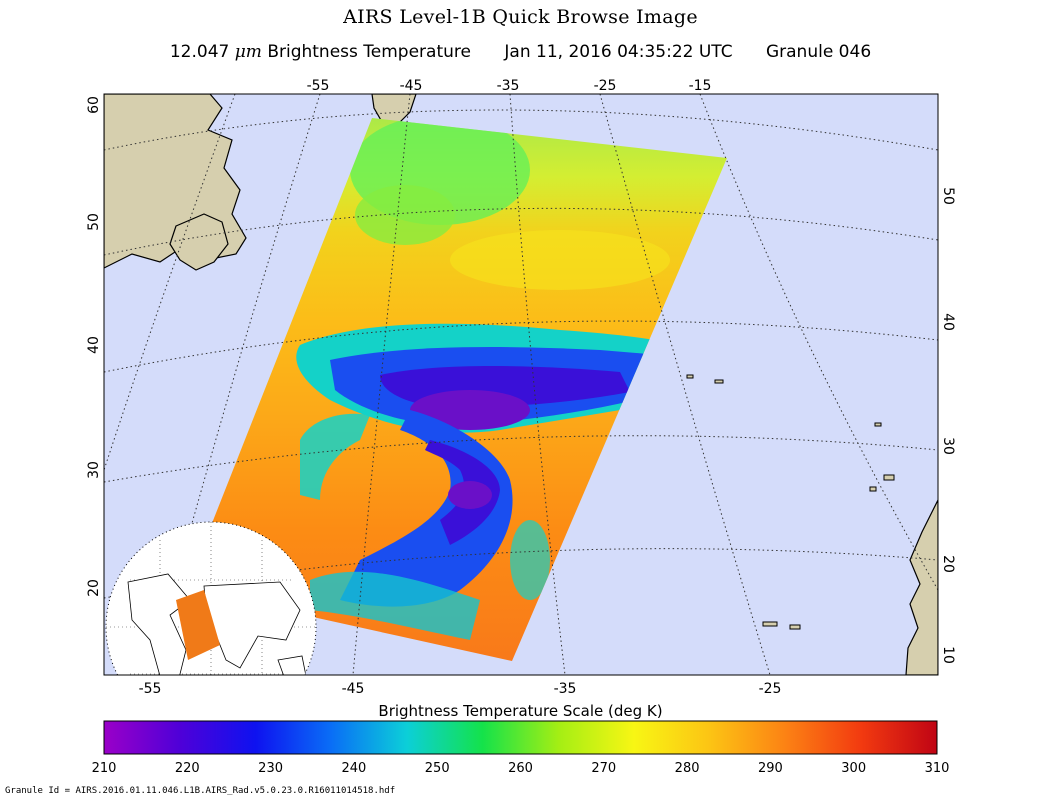 This screenshot has width=1041, height=804. I want to click on bottom-lon-label: -25, so click(770, 689).